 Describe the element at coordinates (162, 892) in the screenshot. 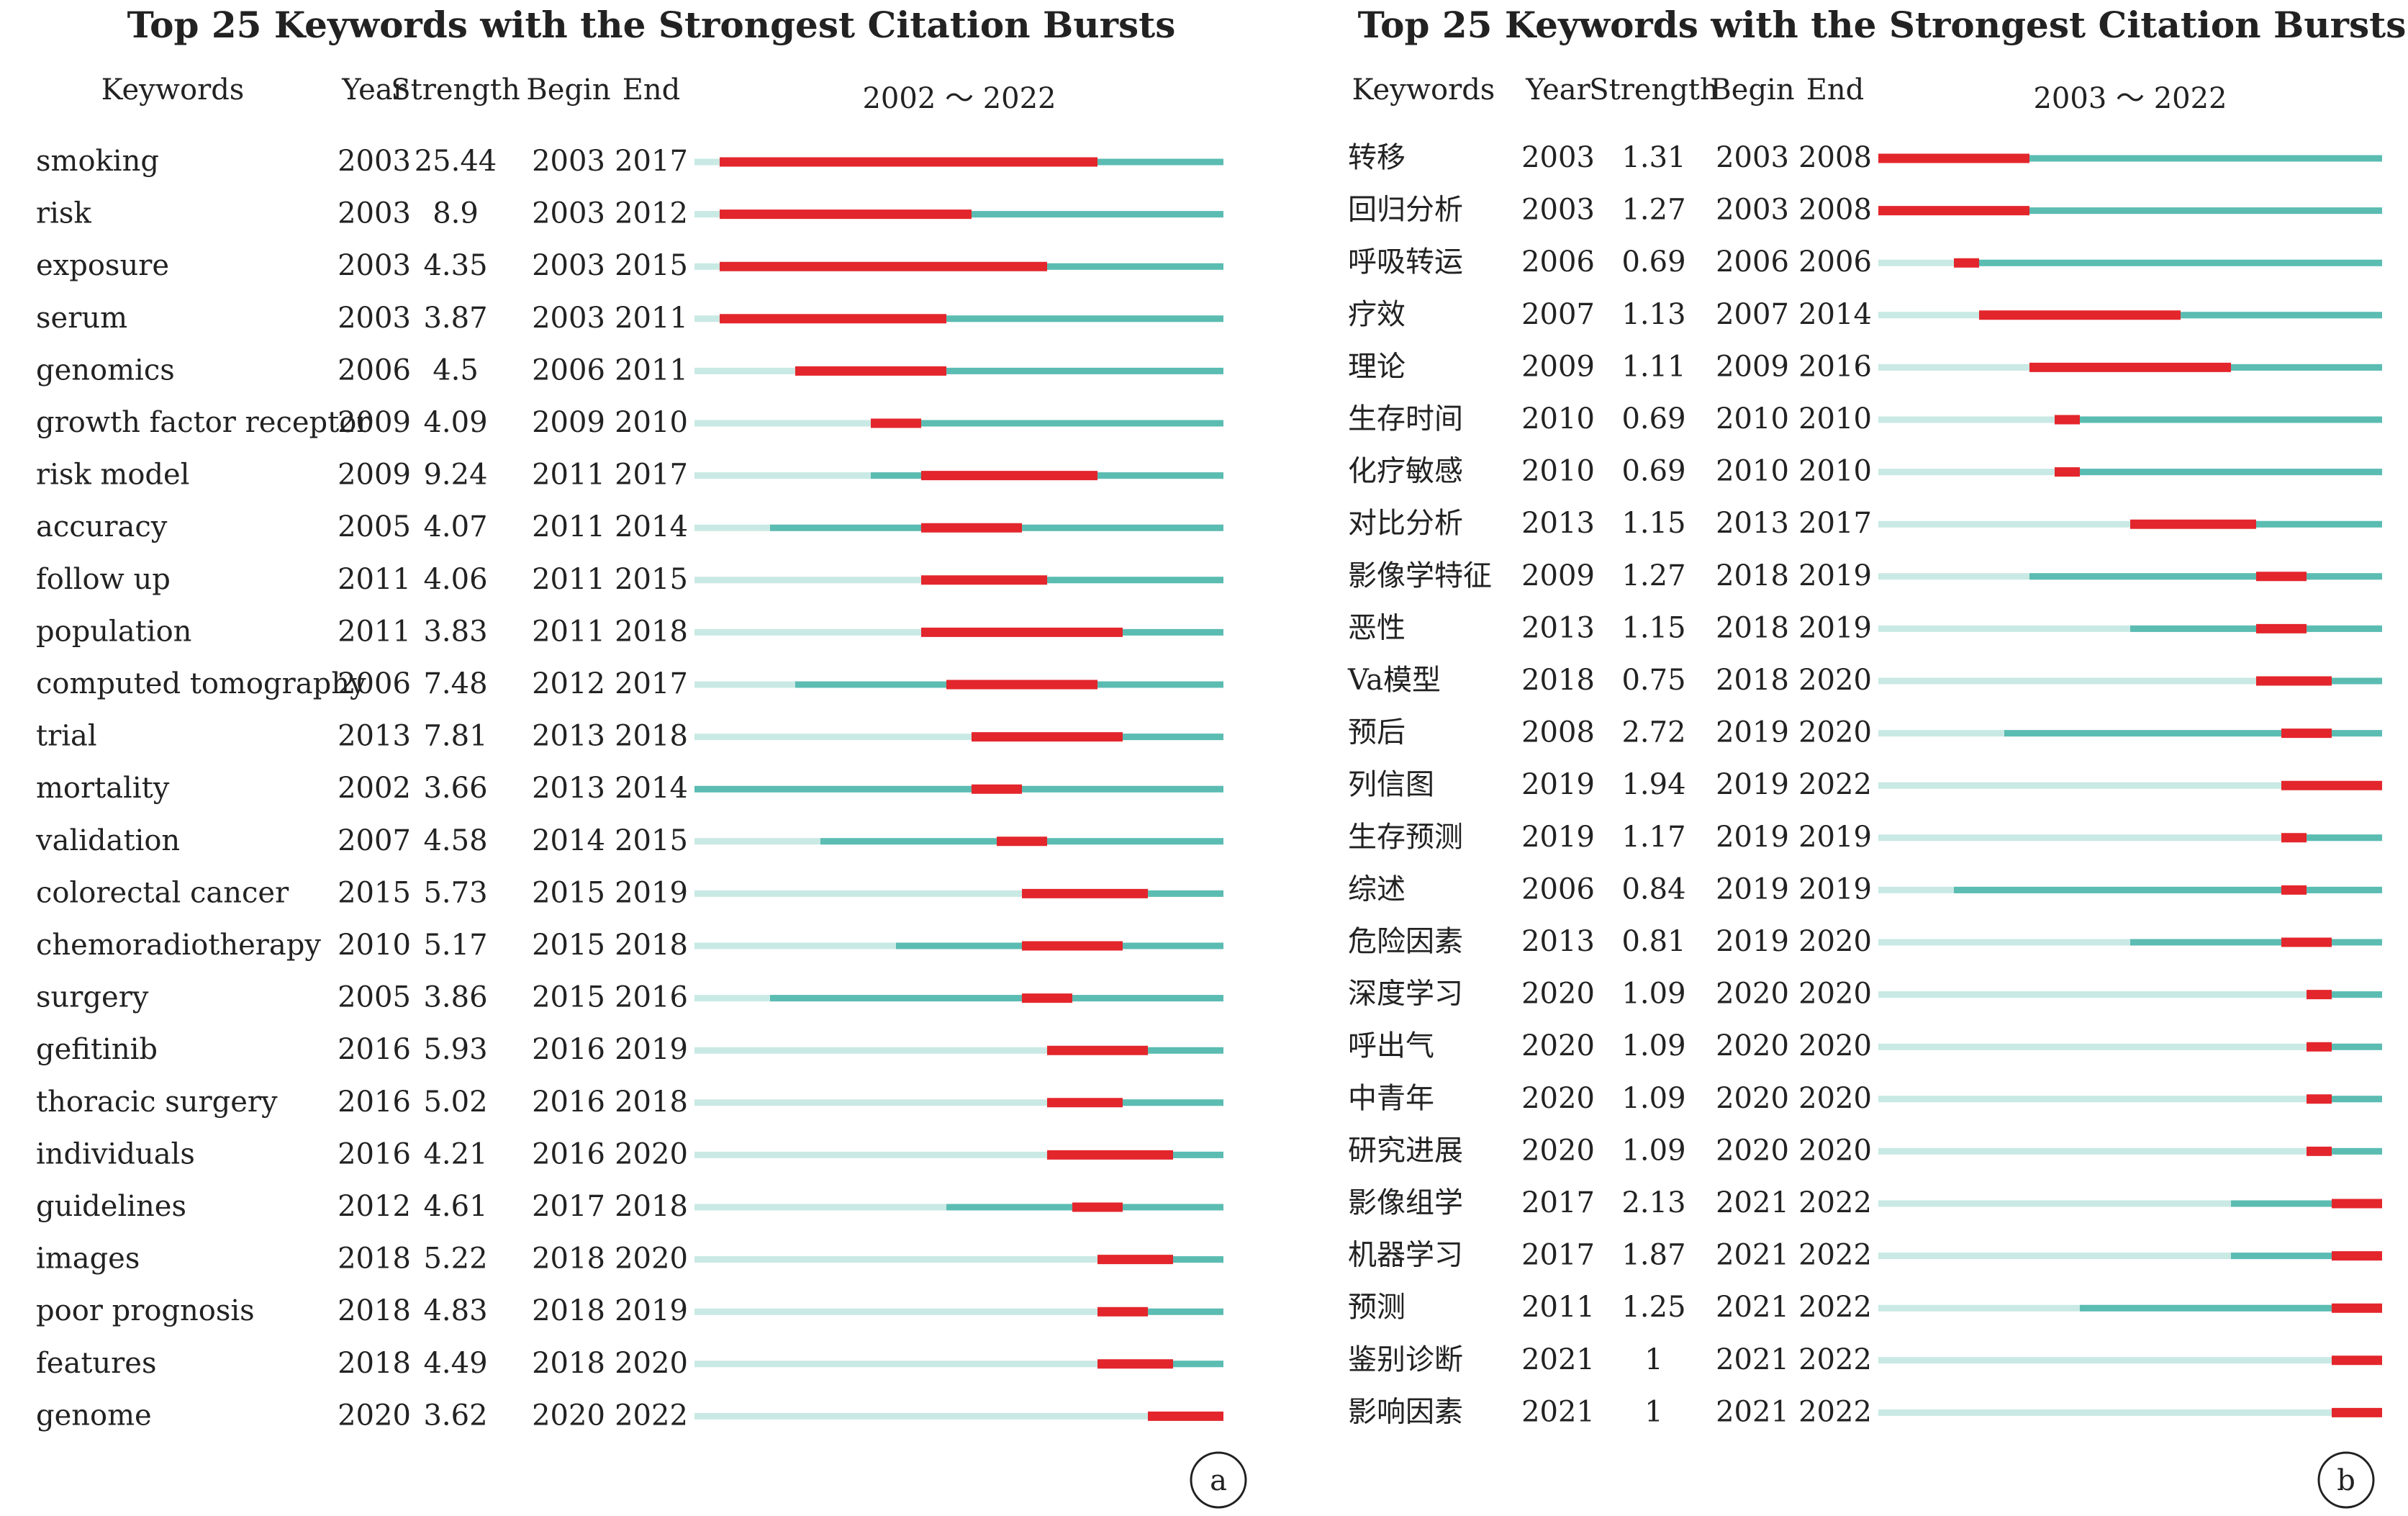

I see `keyword-label: colorectal cancer` at that location.